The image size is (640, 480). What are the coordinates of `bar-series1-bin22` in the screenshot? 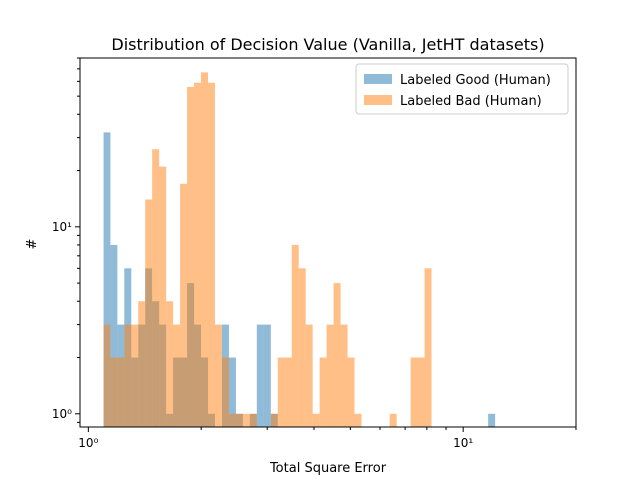 It's located at (274, 420).